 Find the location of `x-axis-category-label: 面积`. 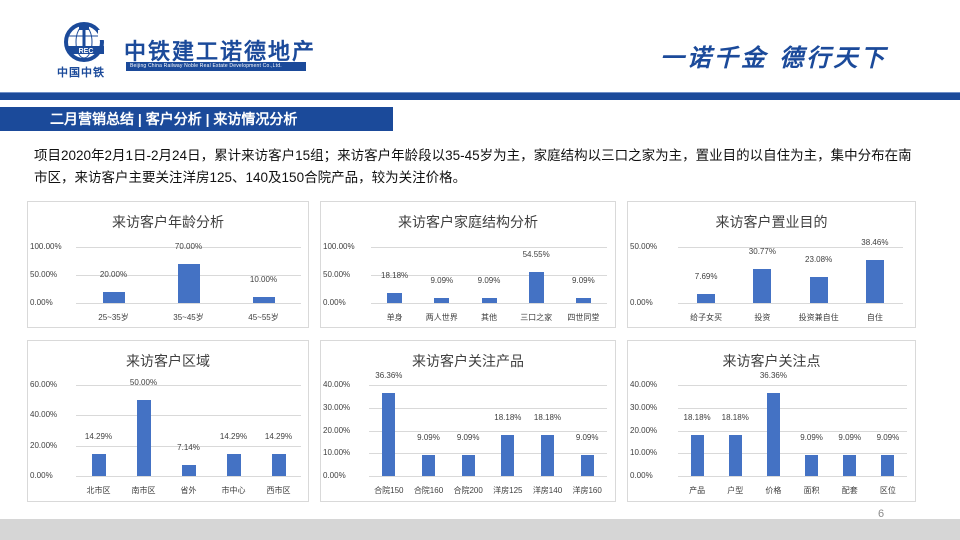

x-axis-category-label: 面积 is located at coordinates (811, 490).